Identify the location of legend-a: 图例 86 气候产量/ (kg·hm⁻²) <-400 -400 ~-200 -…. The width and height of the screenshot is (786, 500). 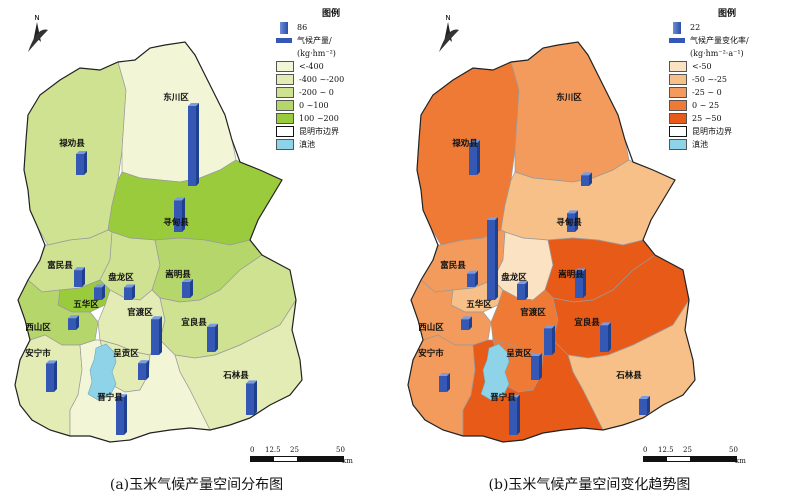
(331, 78).